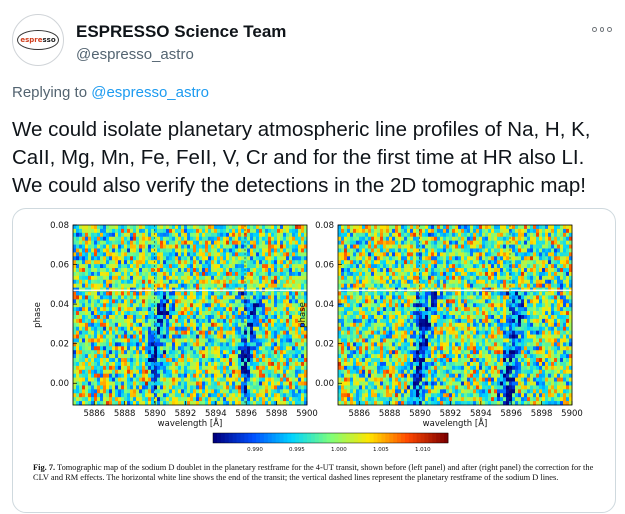 Image resolution: width=625 pixels, height=514 pixels. Describe the element at coordinates (59, 345) in the screenshot. I see `y-tick-label: 0.02` at that location.